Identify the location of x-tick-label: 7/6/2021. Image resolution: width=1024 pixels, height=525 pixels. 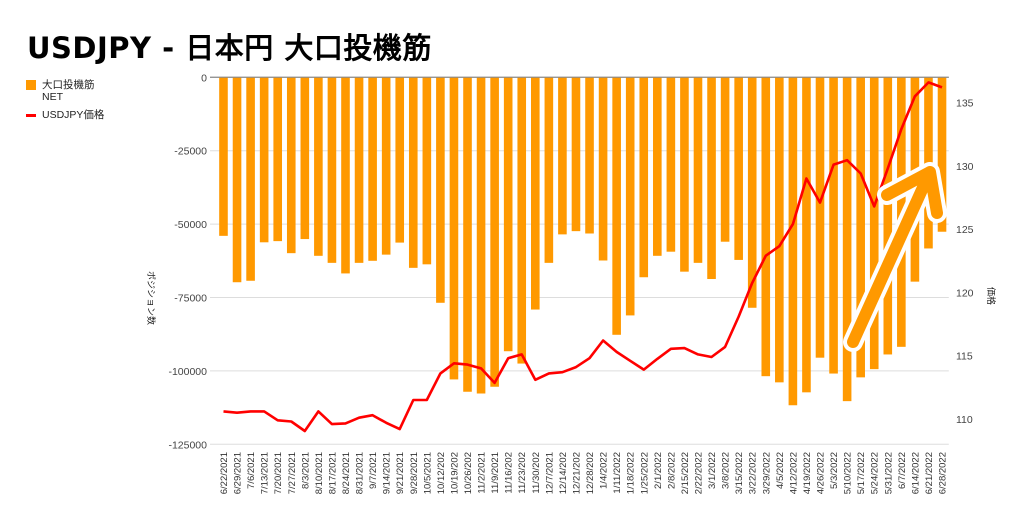
(251, 470).